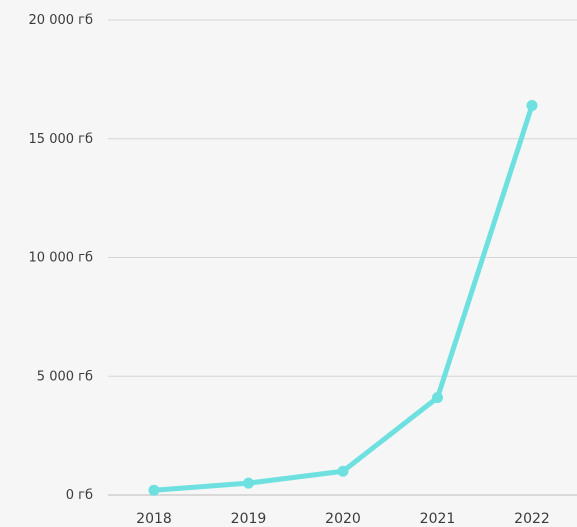  I want to click on y-tick-label: 10 000 гб, so click(61, 258).